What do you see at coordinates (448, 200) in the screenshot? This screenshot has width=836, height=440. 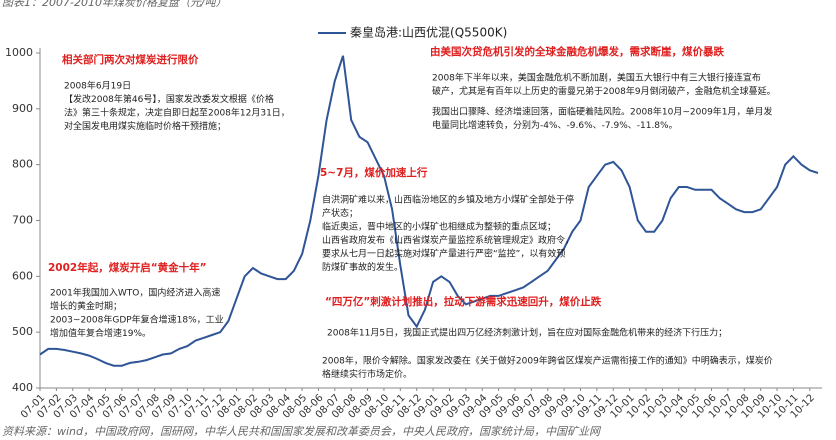 I see `annotation-line: 自洪洞矿难以来，山西临汾地区的乡镇及地方小煤矿全部处于停` at bounding box center [448, 200].